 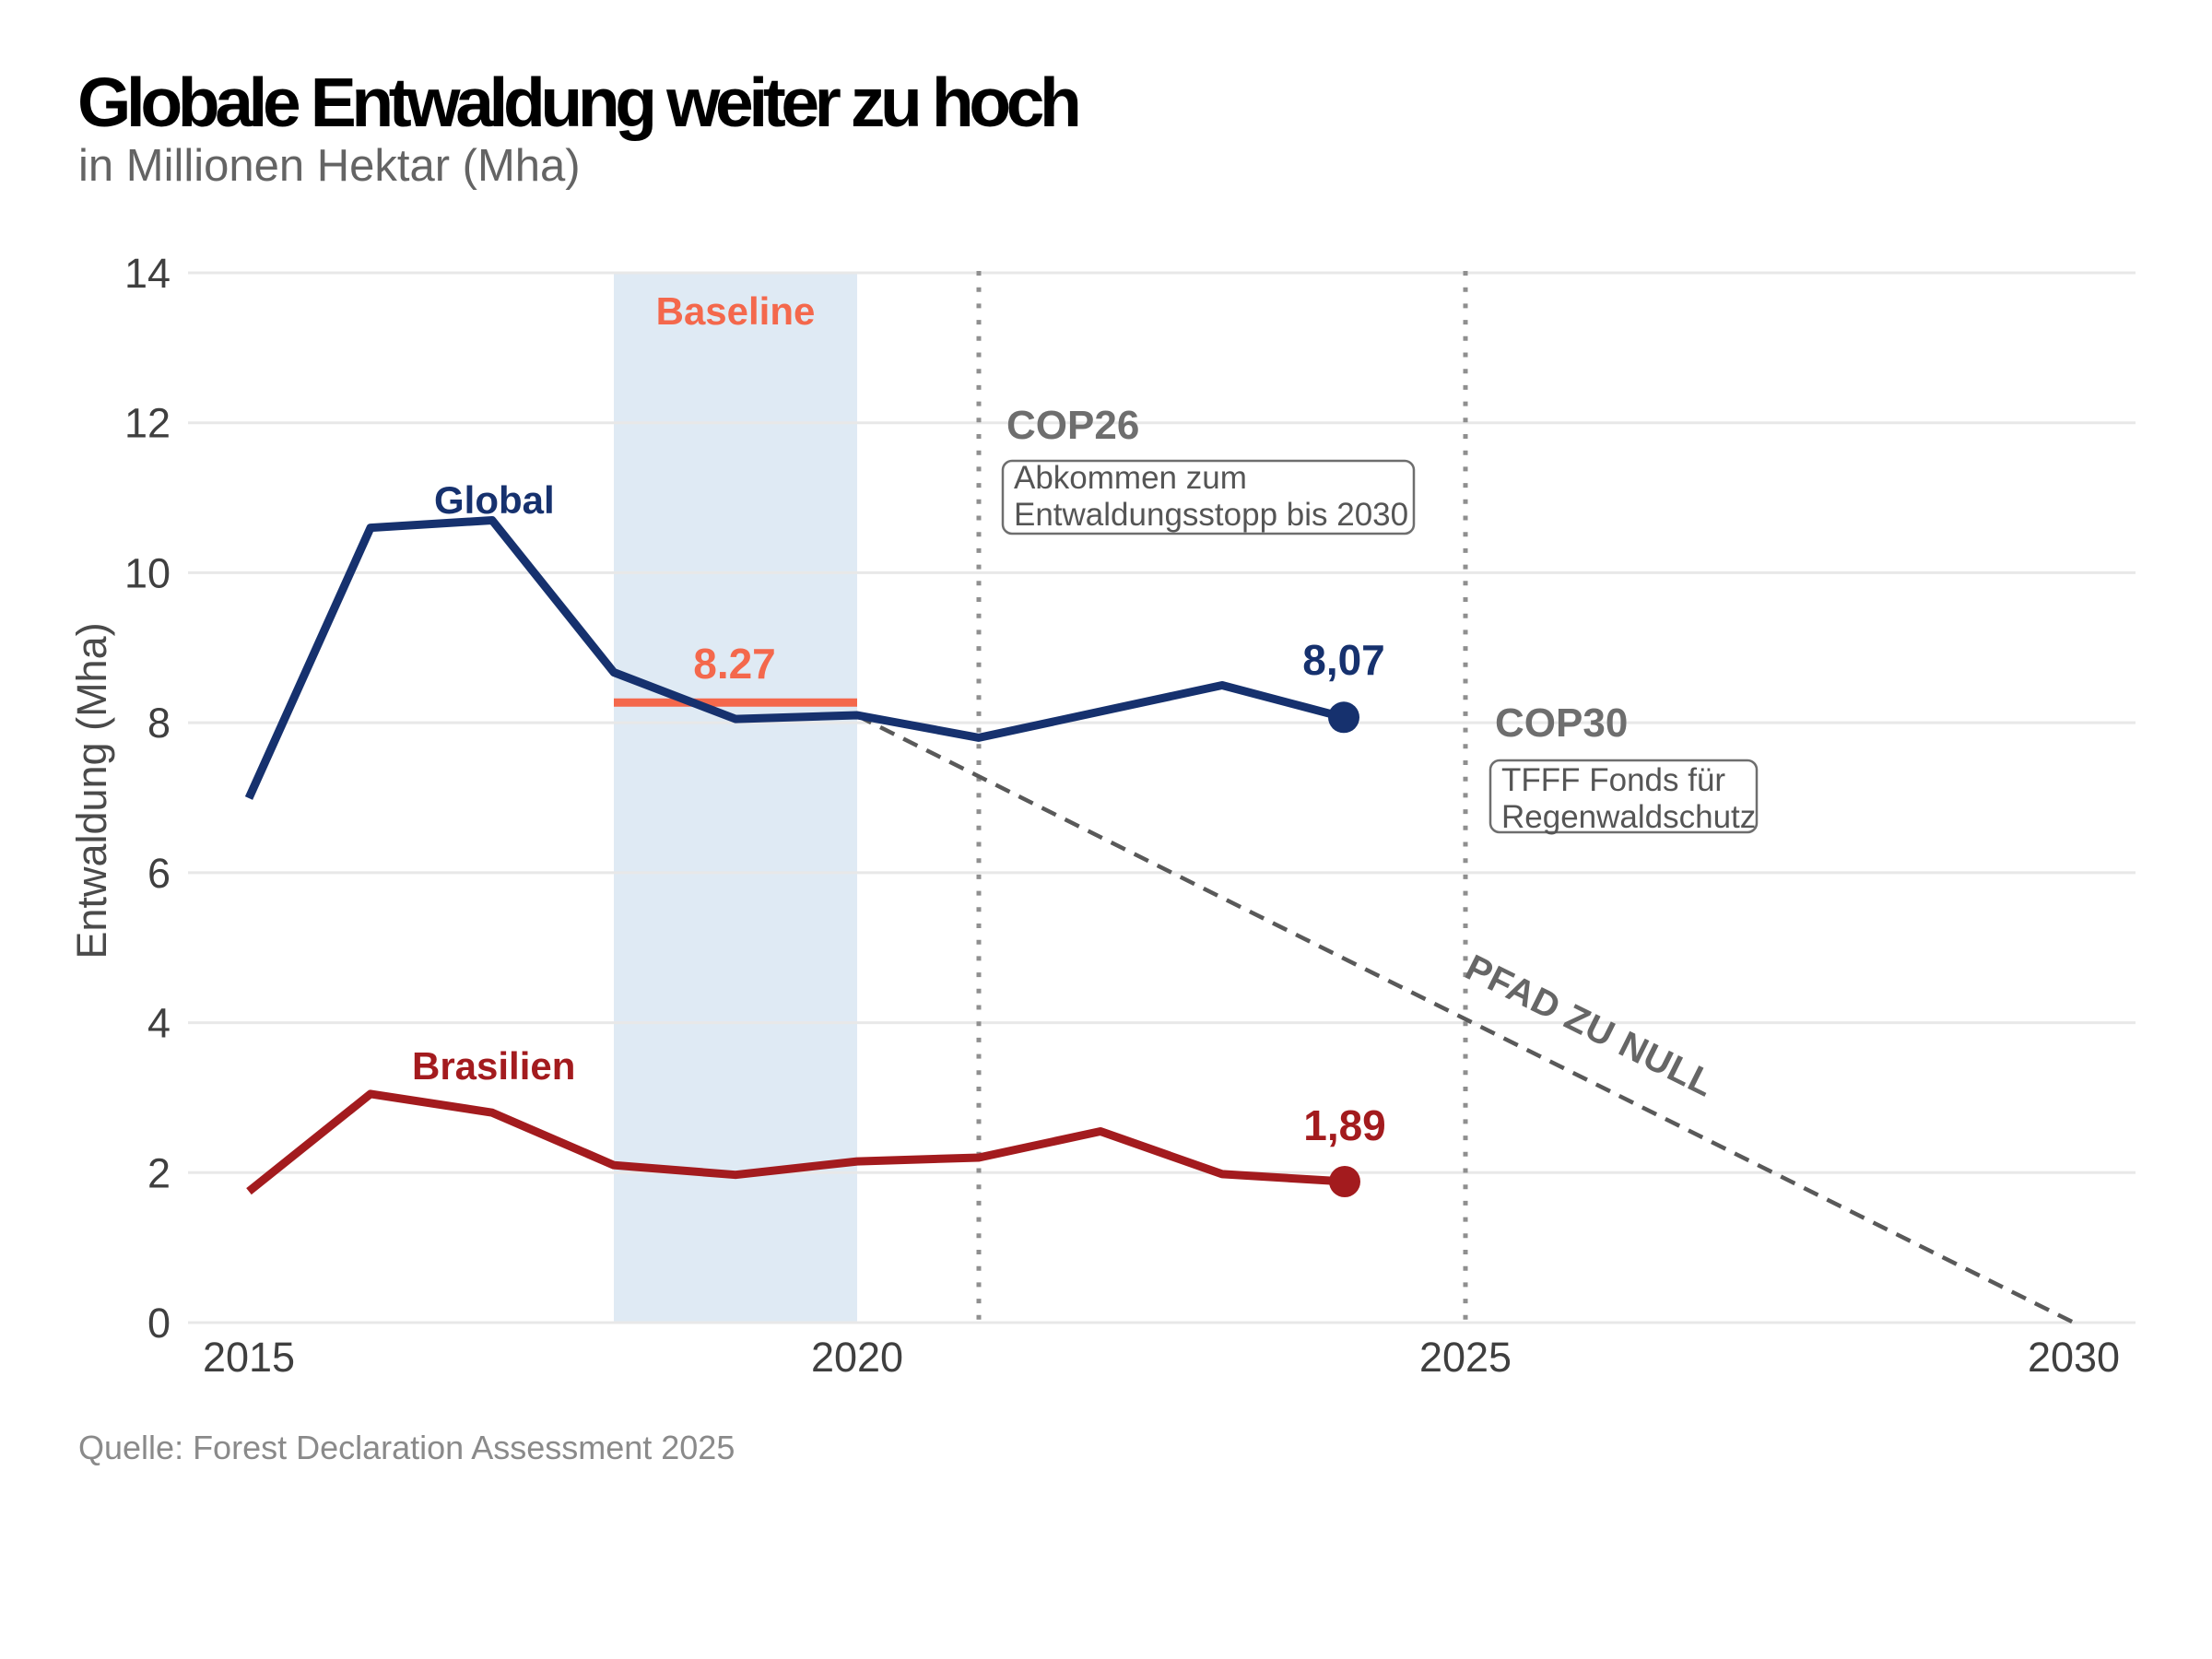 I want to click on svg-text: 8, so click(x=159, y=723).